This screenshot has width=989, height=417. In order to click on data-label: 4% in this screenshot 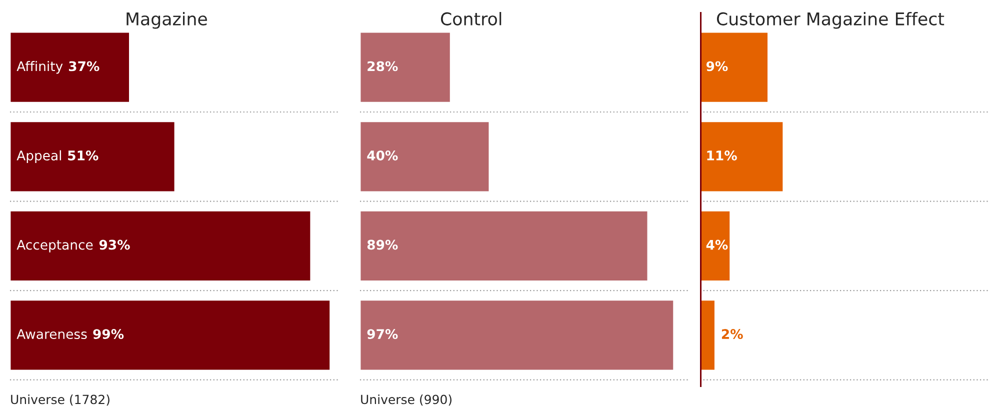, I will do `click(717, 245)`.